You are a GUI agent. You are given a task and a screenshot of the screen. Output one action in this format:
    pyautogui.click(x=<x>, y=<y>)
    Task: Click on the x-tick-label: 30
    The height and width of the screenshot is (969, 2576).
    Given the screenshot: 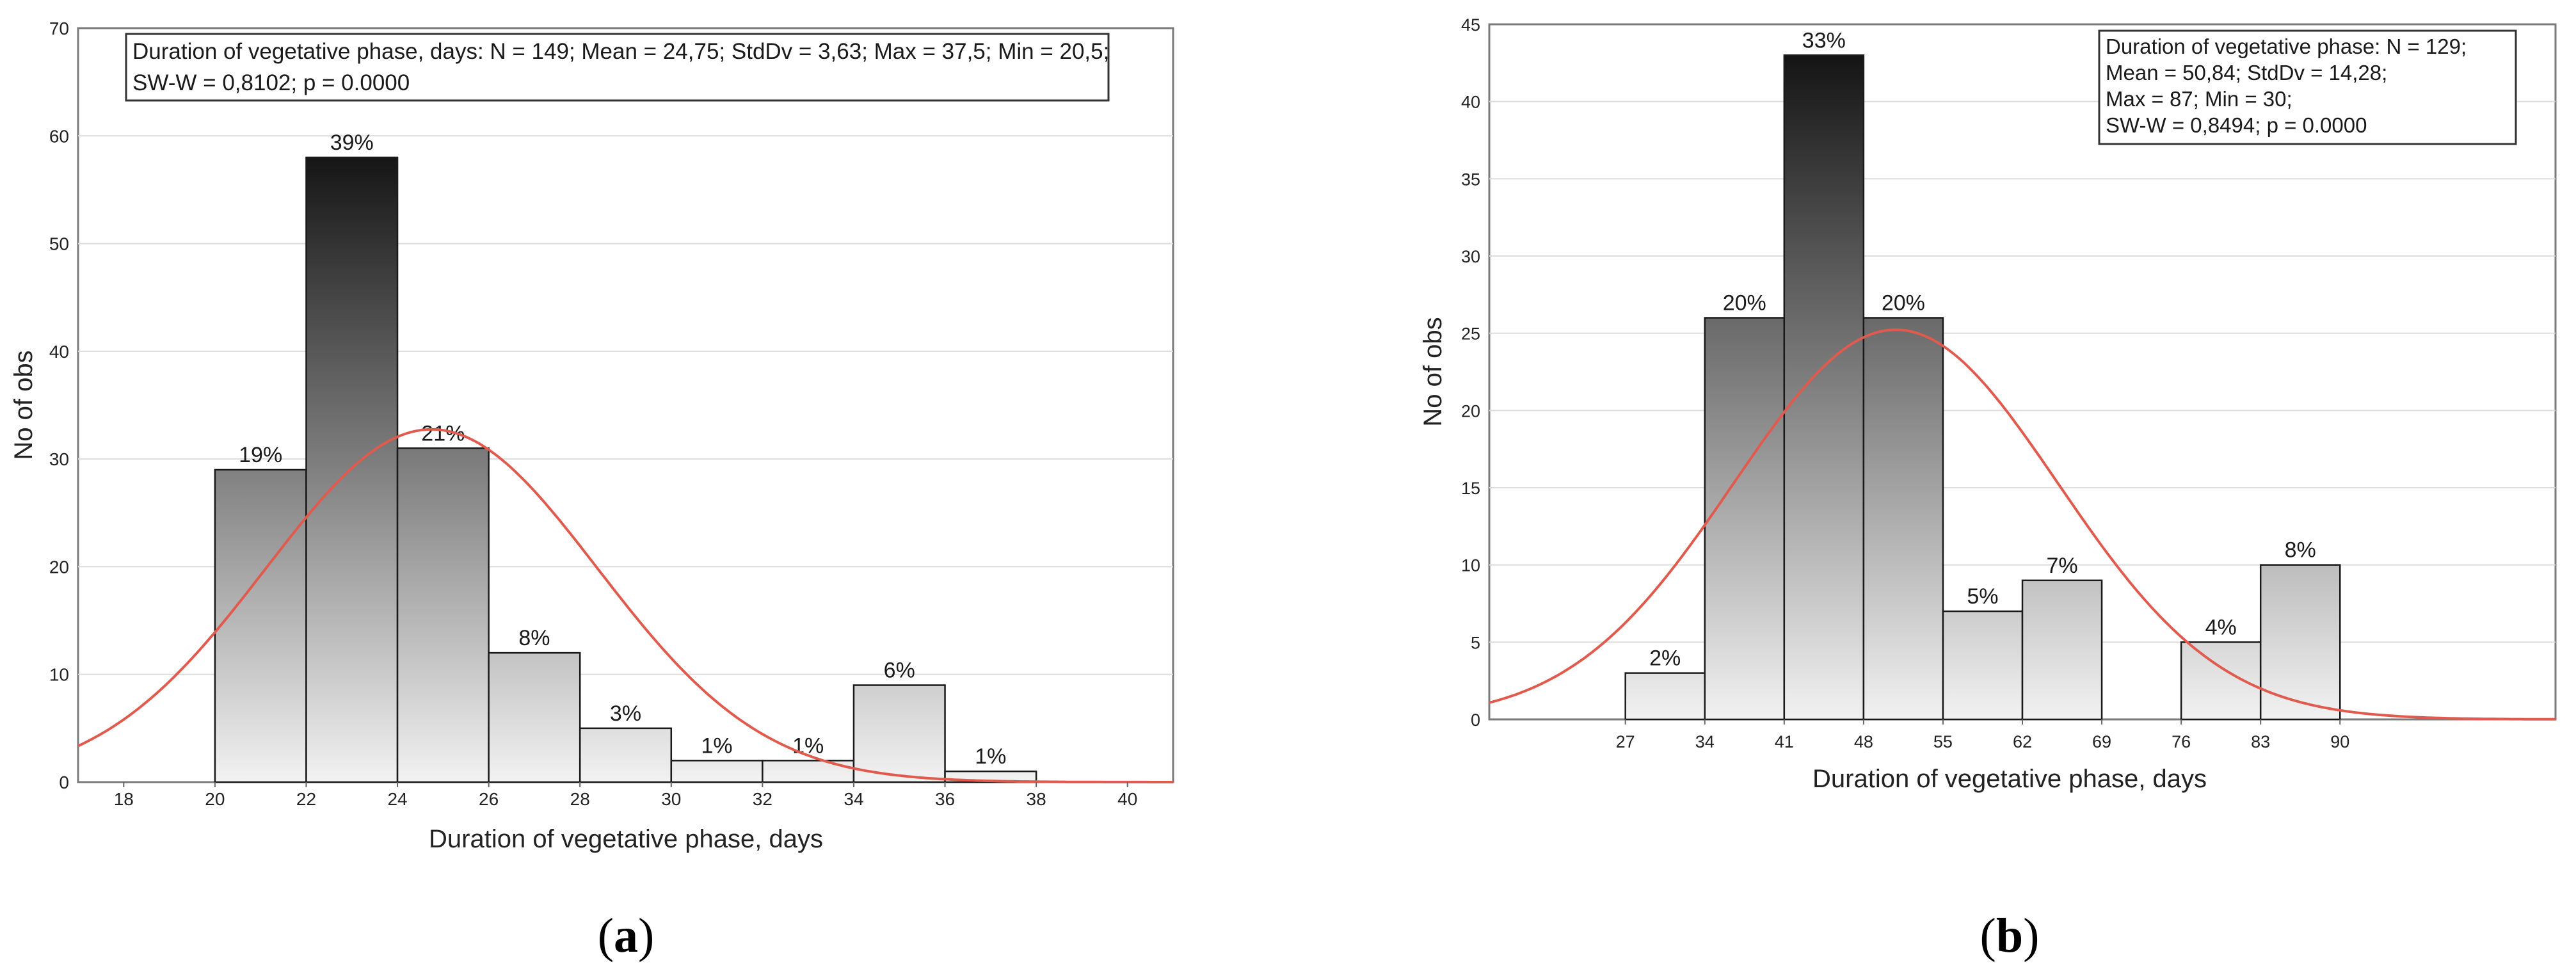 What is the action you would take?
    pyautogui.click(x=671, y=799)
    